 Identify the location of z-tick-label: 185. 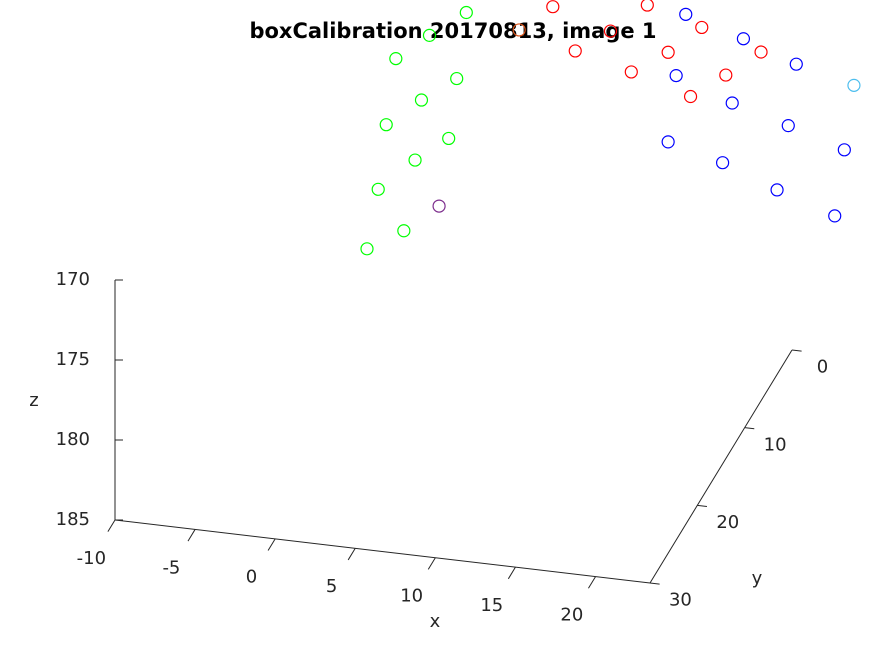
(73, 519).